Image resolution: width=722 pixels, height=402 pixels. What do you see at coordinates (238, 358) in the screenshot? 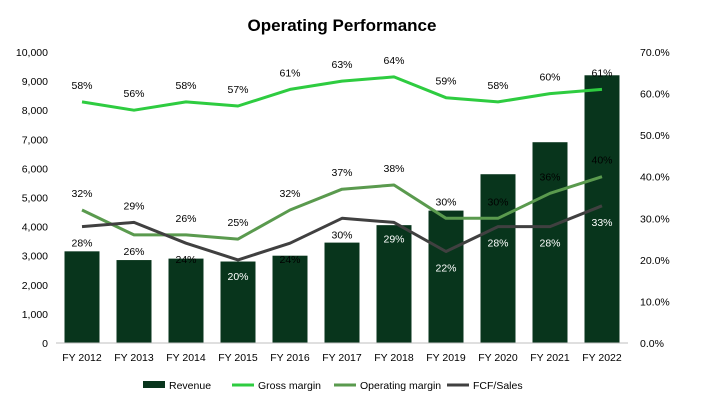
I see `x-tick-label: FY 2015` at bounding box center [238, 358].